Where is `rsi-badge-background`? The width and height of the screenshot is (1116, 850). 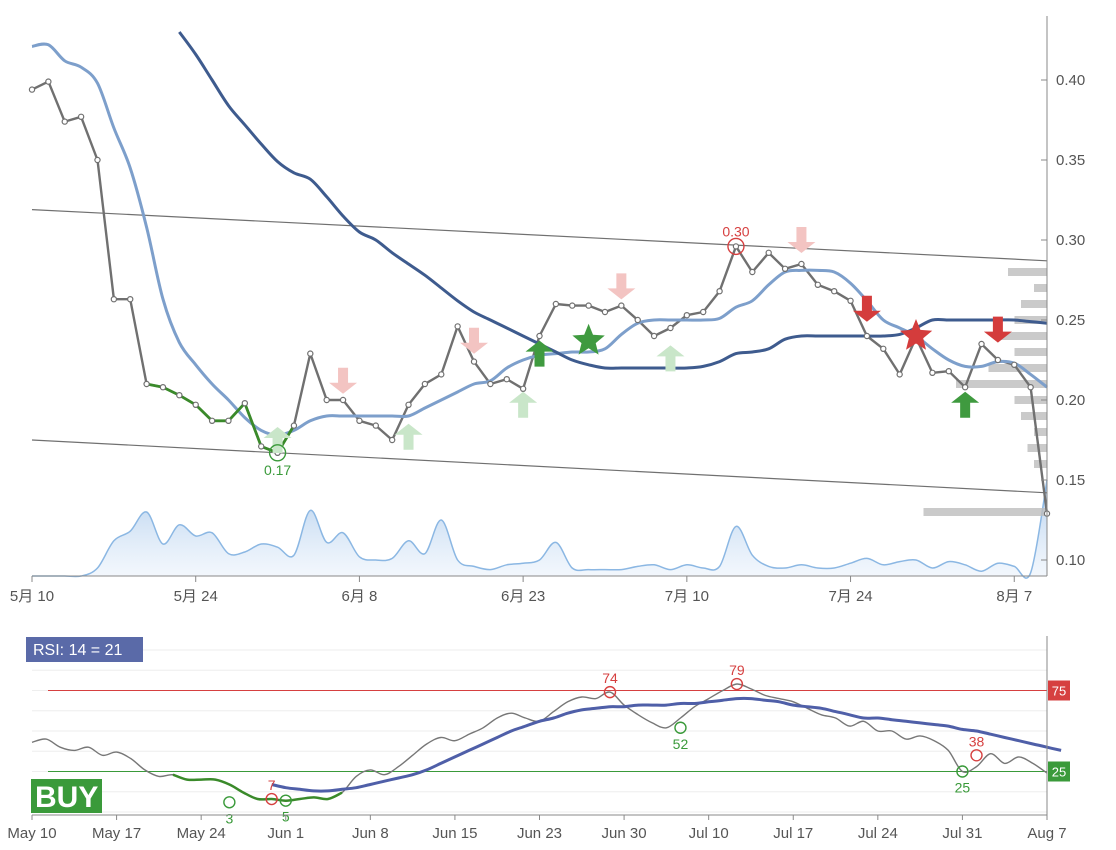 rsi-badge-background is located at coordinates (84, 649).